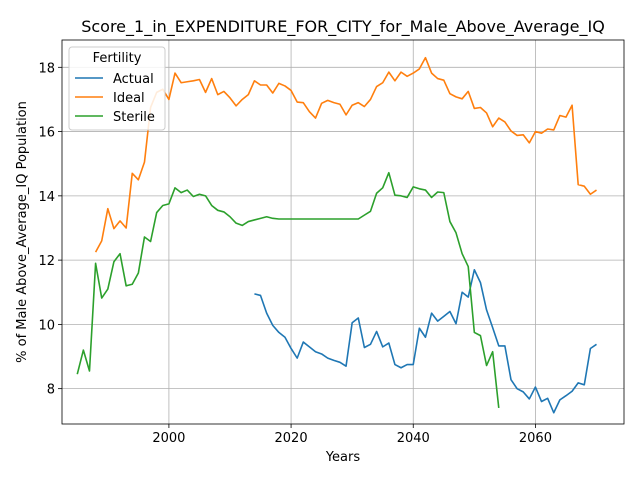 The image size is (640, 480). I want to click on legend-title: Fertility, so click(117, 58).